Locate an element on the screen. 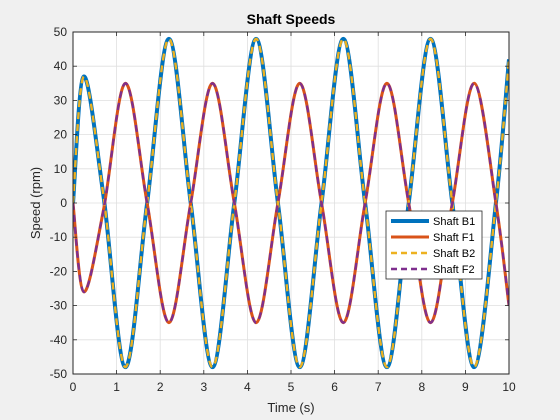  y-tick-label: 20 is located at coordinates (61, 135).